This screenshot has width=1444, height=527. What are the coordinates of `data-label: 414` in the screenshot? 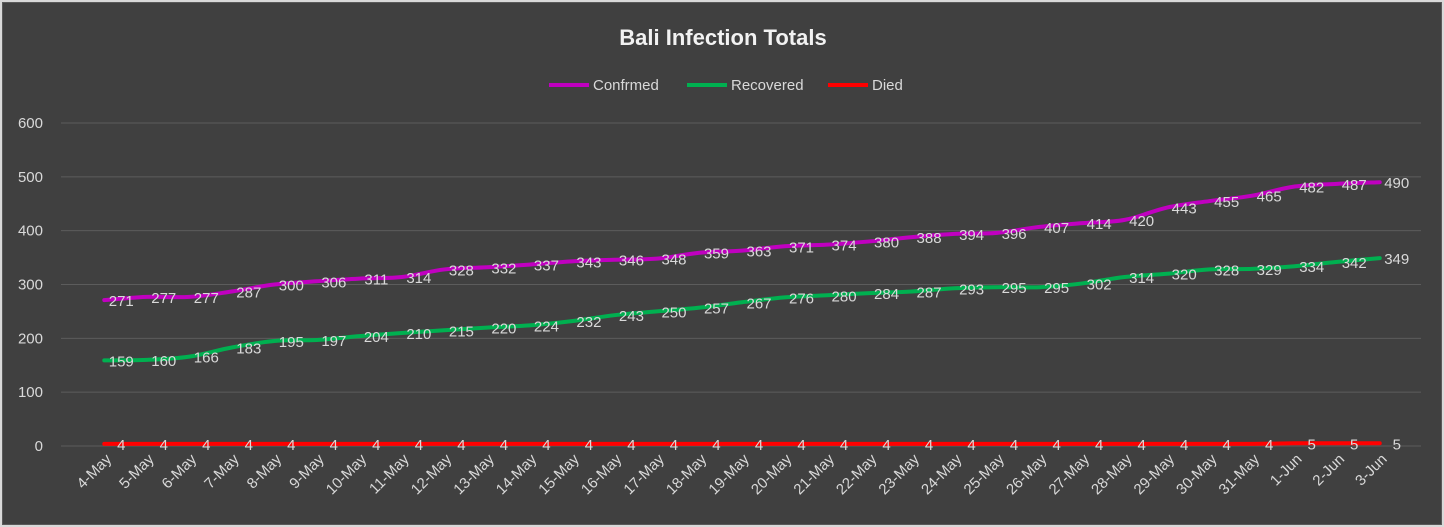 It's located at (1099, 224).